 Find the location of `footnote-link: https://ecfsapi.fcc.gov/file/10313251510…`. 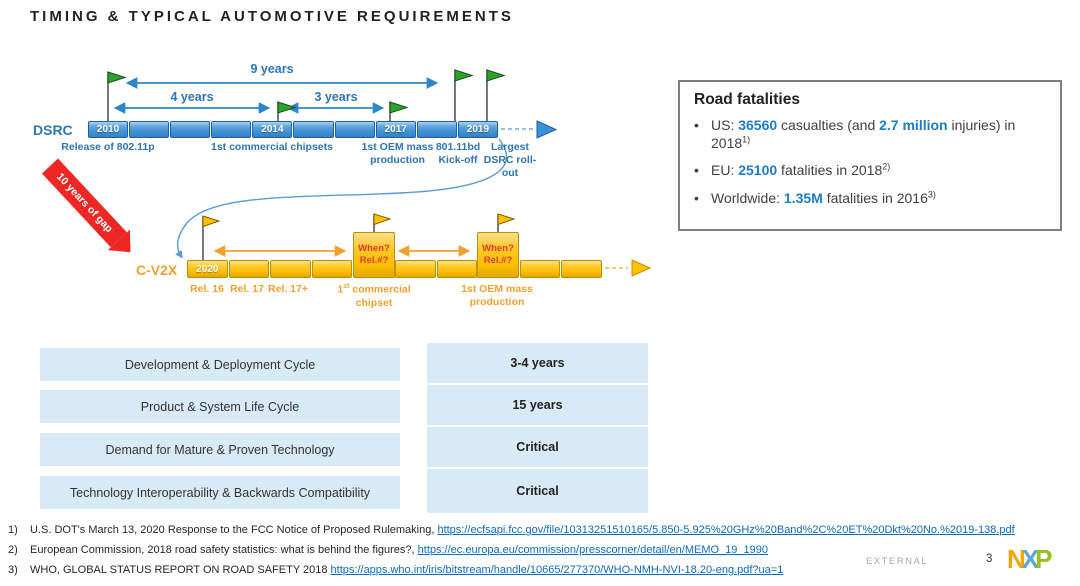

footnote-link: https://ecfsapi.fcc.gov/file/10313251510… is located at coordinates (726, 530).